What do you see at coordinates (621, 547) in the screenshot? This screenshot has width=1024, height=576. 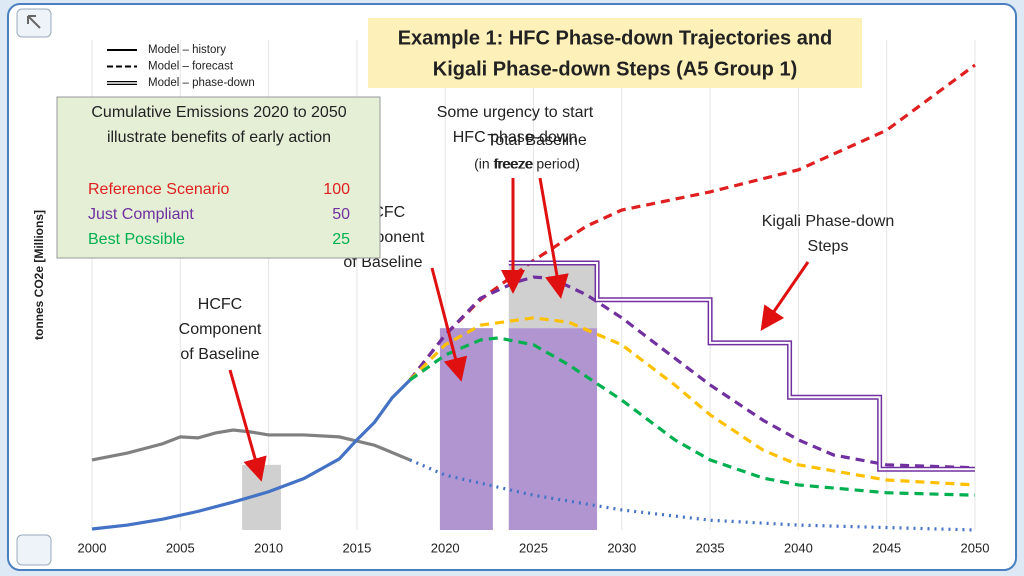 I see `x-tick-label: 2030` at bounding box center [621, 547].